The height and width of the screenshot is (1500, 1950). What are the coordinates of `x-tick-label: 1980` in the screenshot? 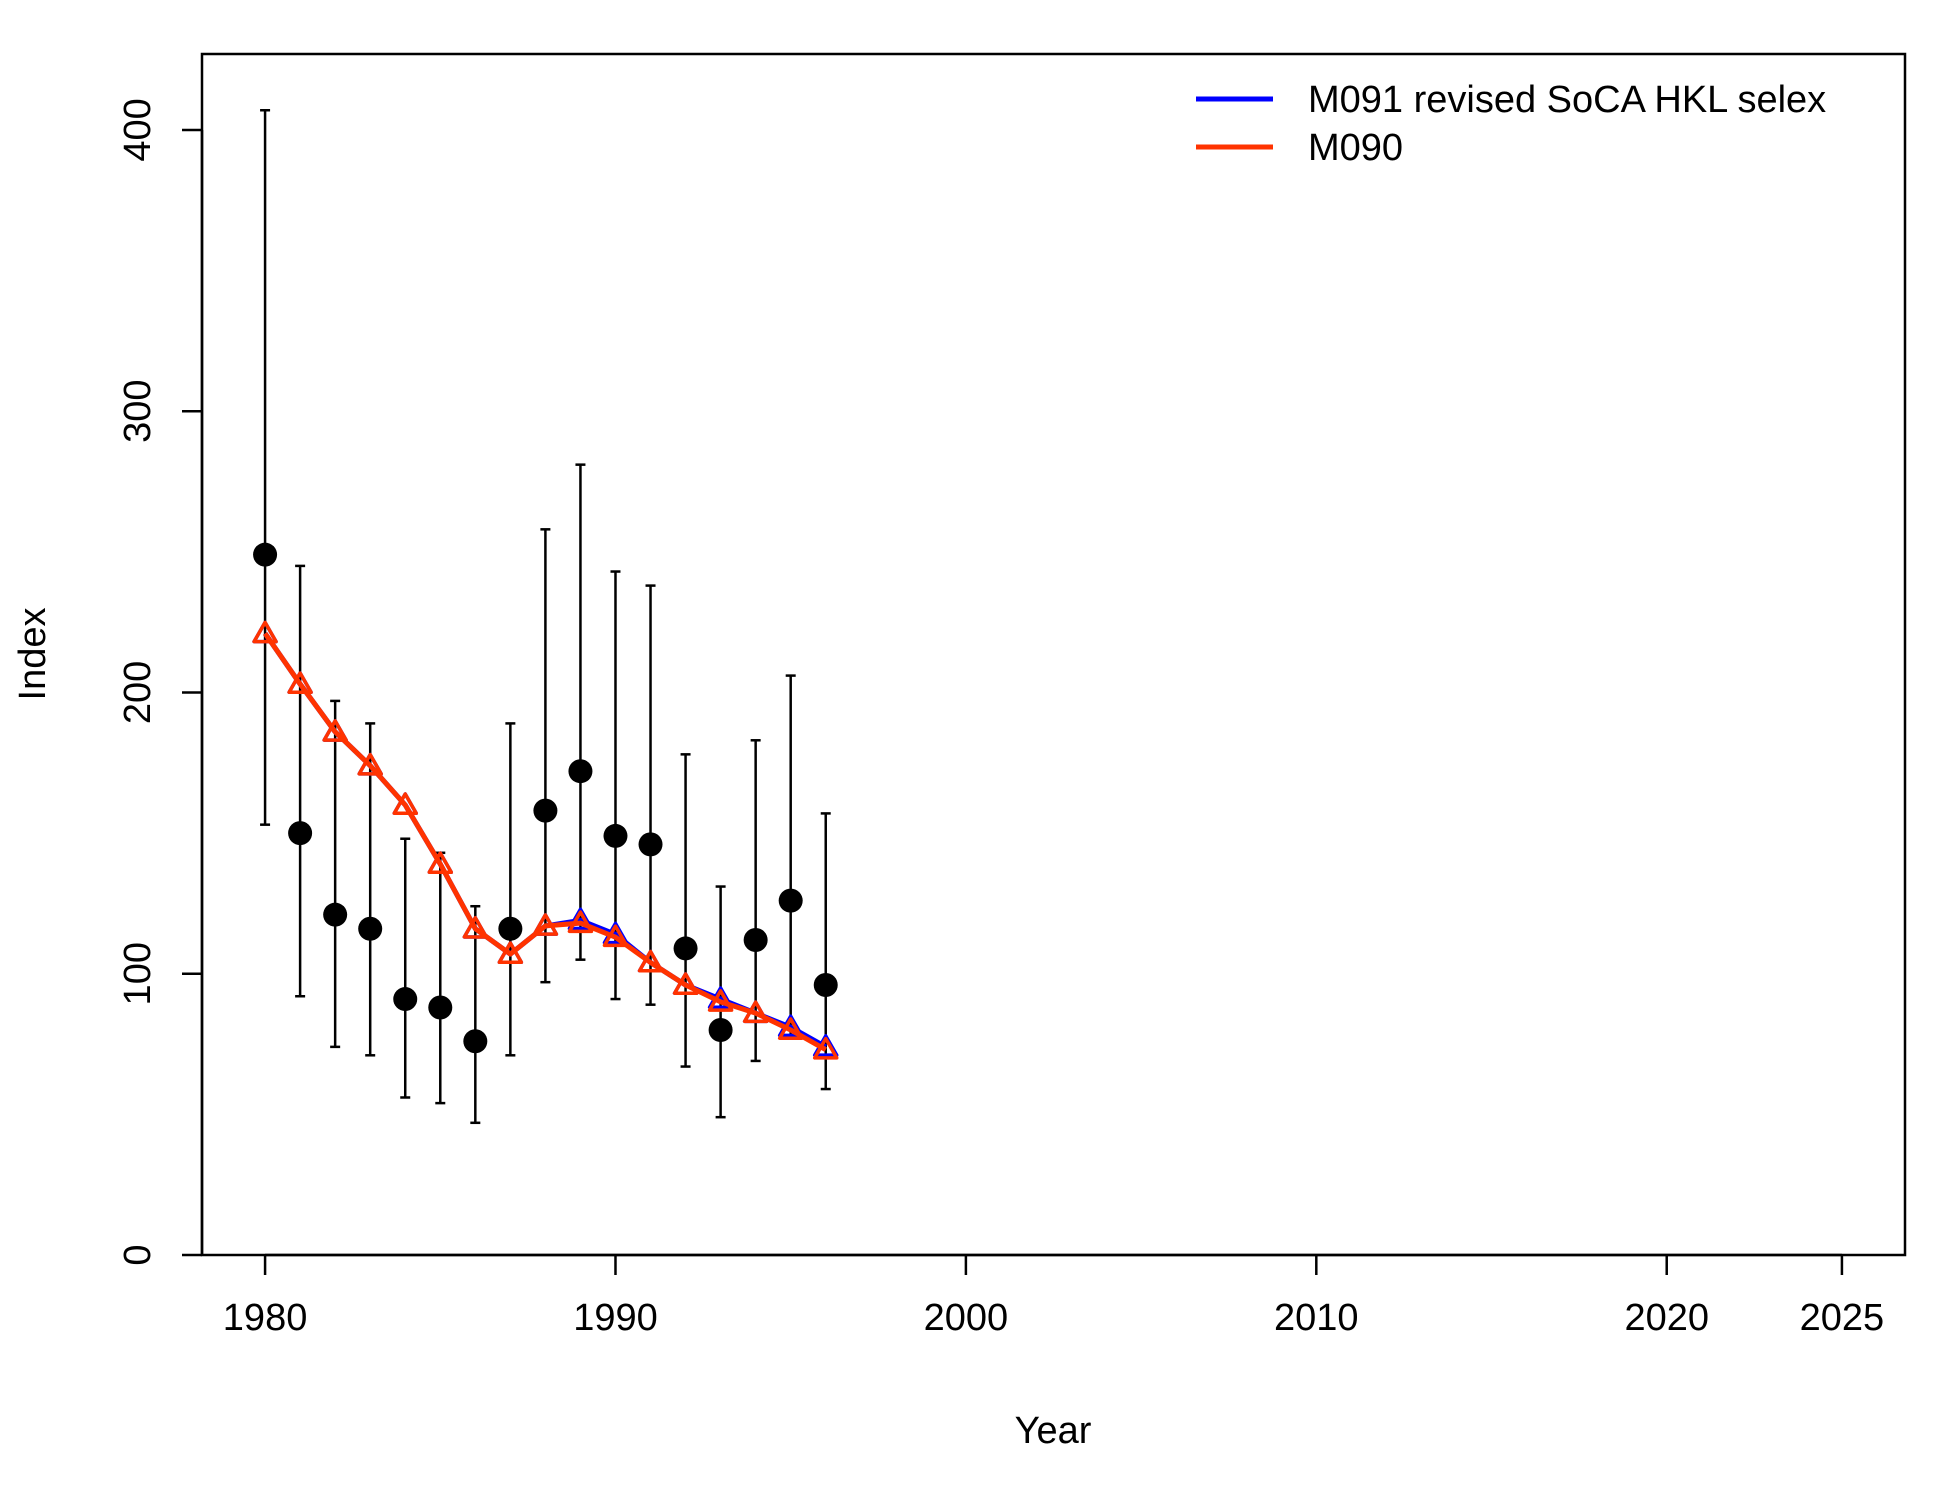 It's located at (265, 1318).